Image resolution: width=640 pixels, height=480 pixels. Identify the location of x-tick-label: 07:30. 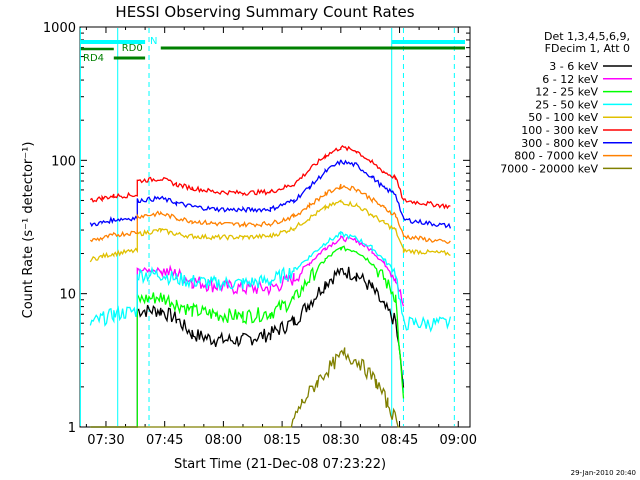
(105, 440).